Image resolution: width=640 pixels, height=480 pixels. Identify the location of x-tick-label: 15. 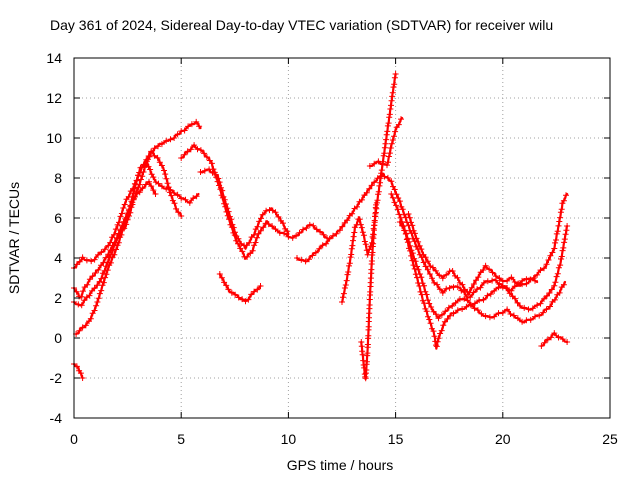
(396, 439).